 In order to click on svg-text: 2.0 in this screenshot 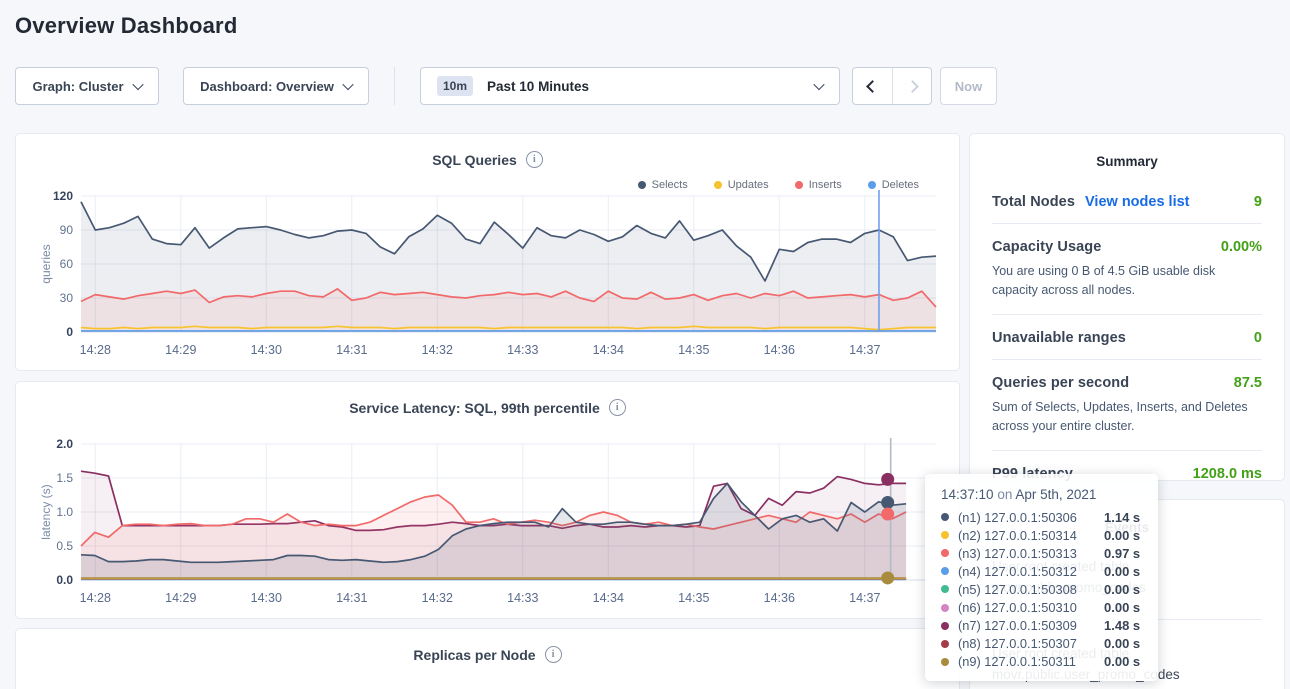, I will do `click(64, 444)`.